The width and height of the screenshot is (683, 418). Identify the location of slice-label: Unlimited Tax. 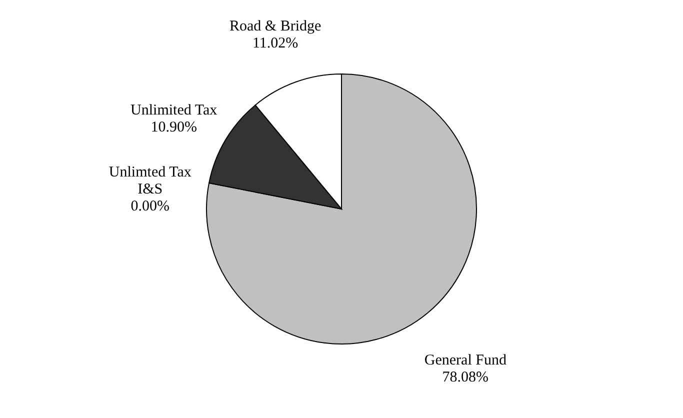
(174, 110).